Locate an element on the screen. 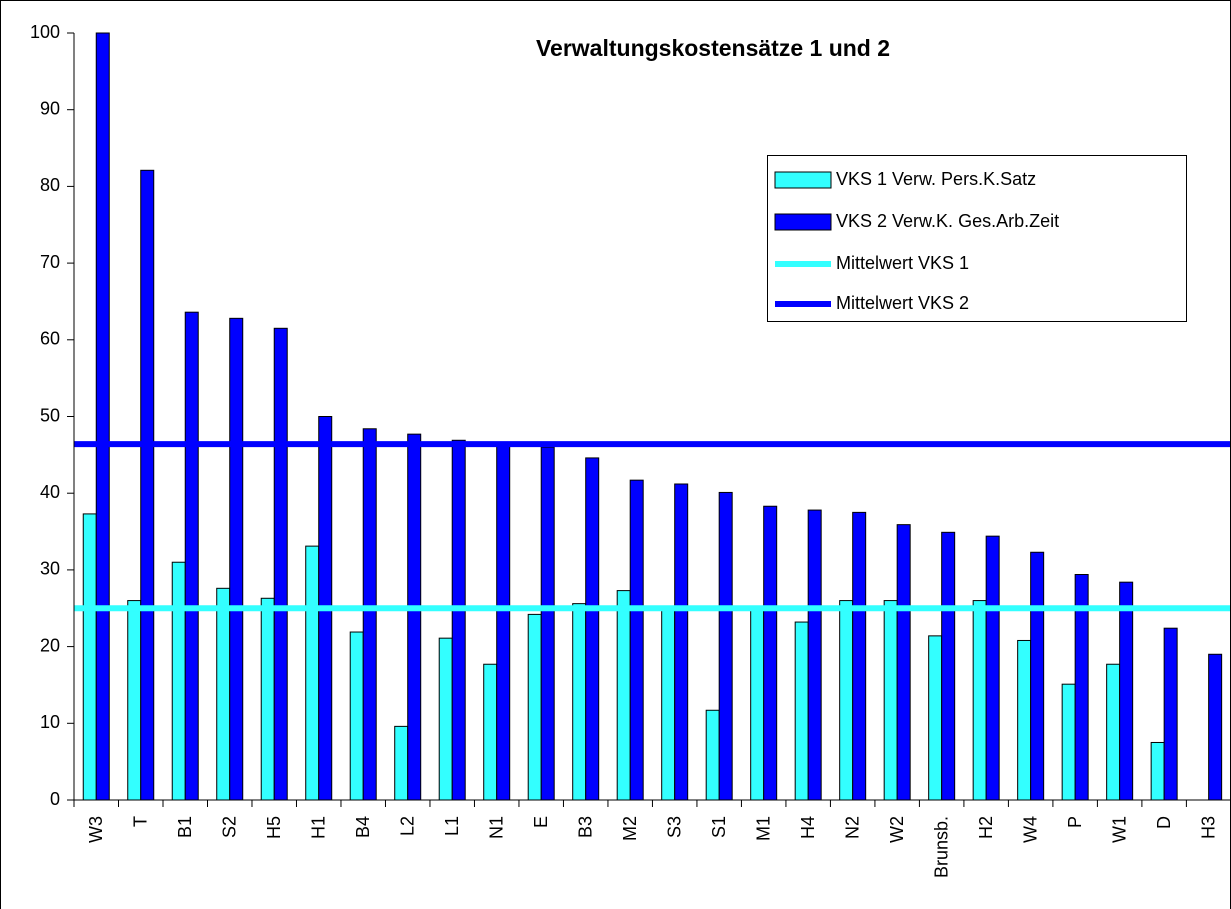 This screenshot has height=909, width=1231. x-tick-label: N1 is located at coordinates (496, 827).